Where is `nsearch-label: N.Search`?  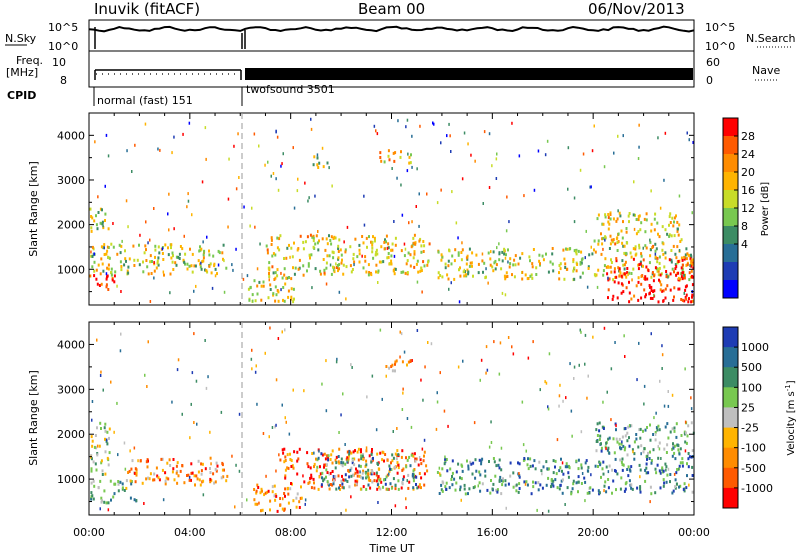
nsearch-label: N.Search is located at coordinates (771, 38).